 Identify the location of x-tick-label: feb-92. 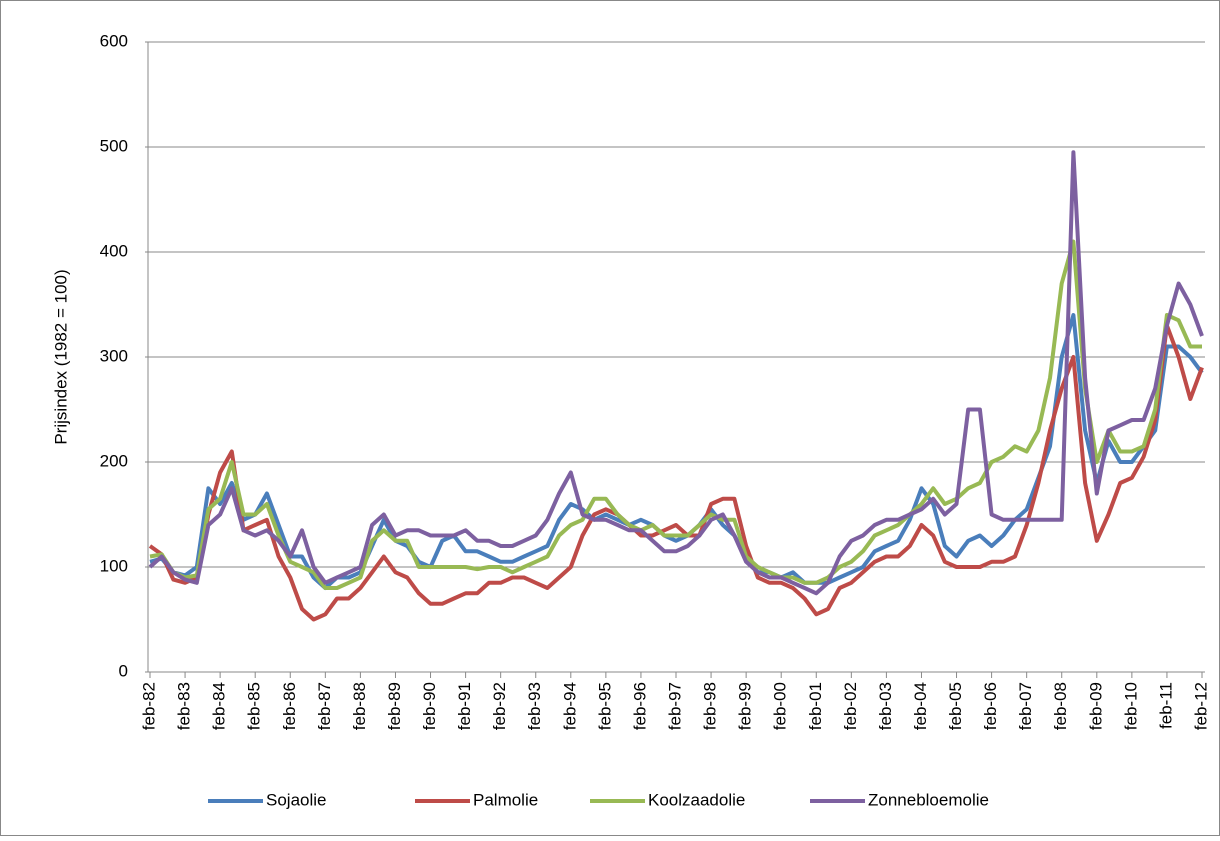
(499, 706).